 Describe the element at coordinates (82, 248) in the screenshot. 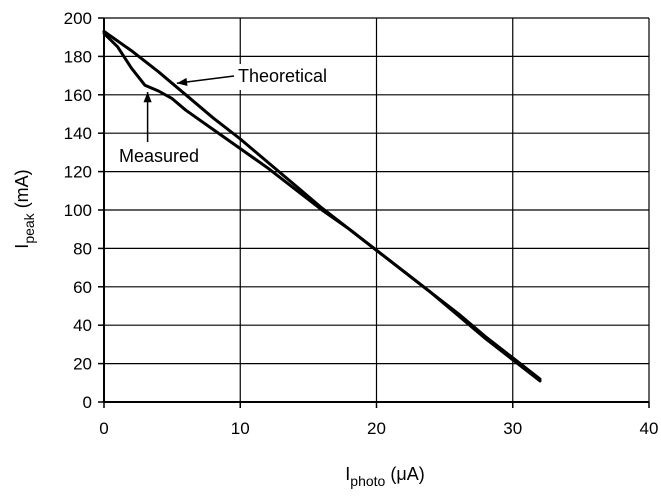

I see `y-tick-label: 80` at that location.